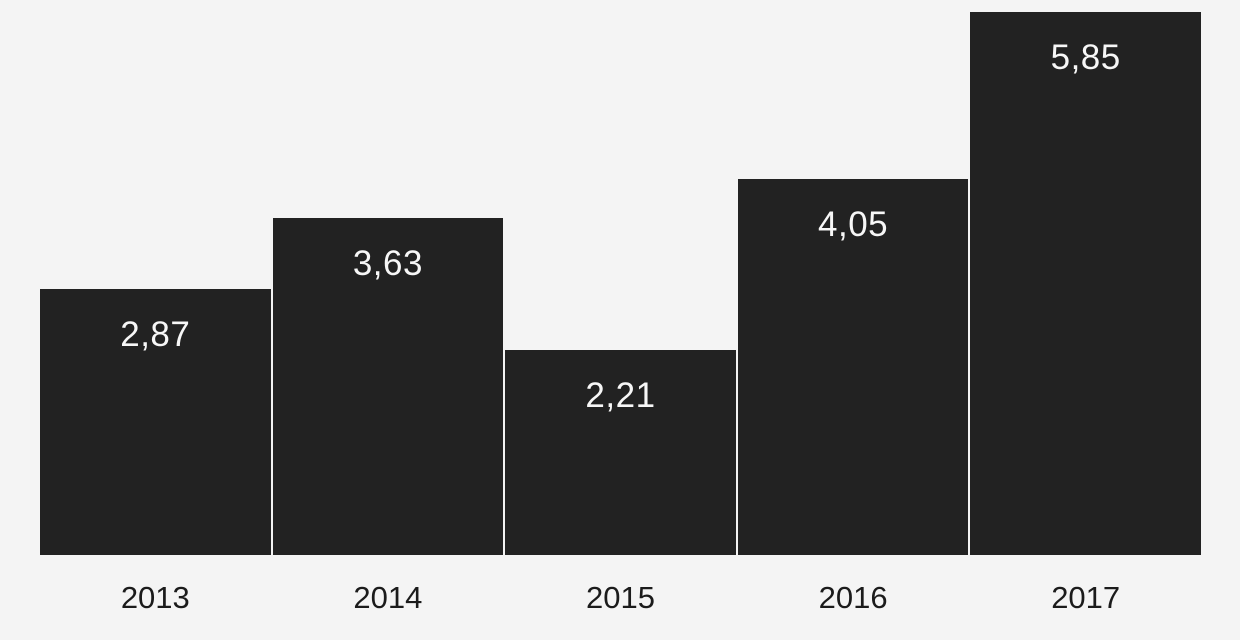 This screenshot has height=640, width=1240. I want to click on bar-value-label: 2,21, so click(620, 395).